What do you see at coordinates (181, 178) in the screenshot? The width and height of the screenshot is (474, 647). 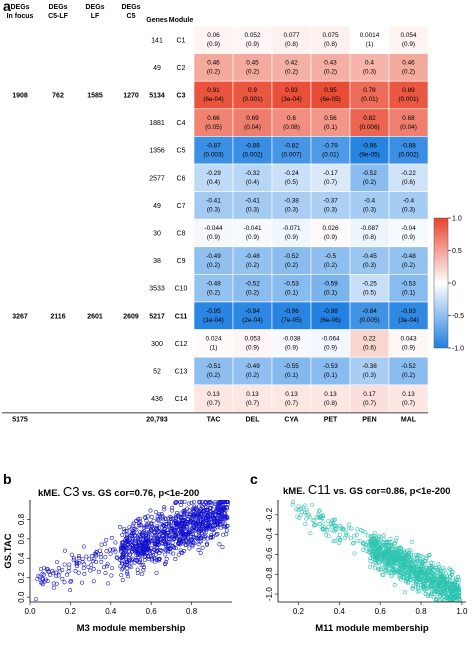 I see `module-label-C6: C6` at bounding box center [181, 178].